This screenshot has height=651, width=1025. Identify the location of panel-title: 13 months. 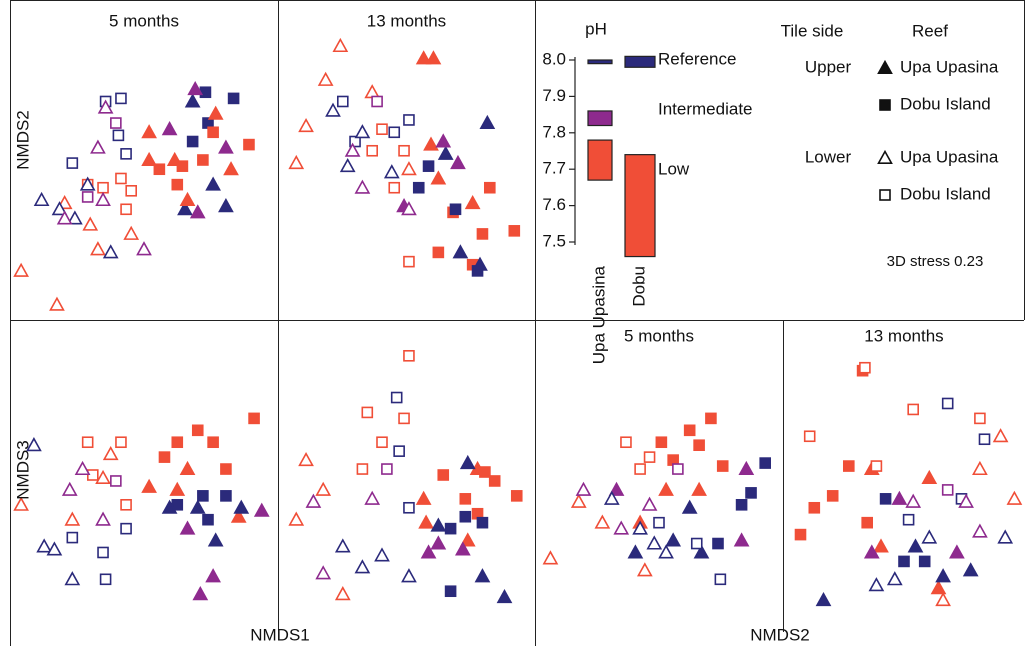
(903, 335).